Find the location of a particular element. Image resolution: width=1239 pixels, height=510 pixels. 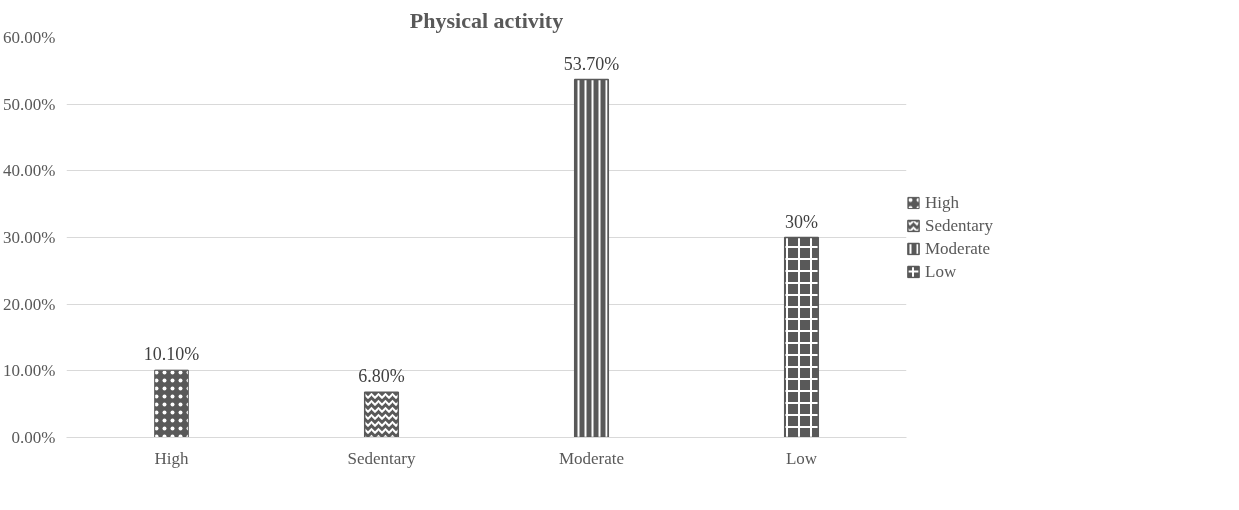

x-tick-label: Low is located at coordinates (801, 458).